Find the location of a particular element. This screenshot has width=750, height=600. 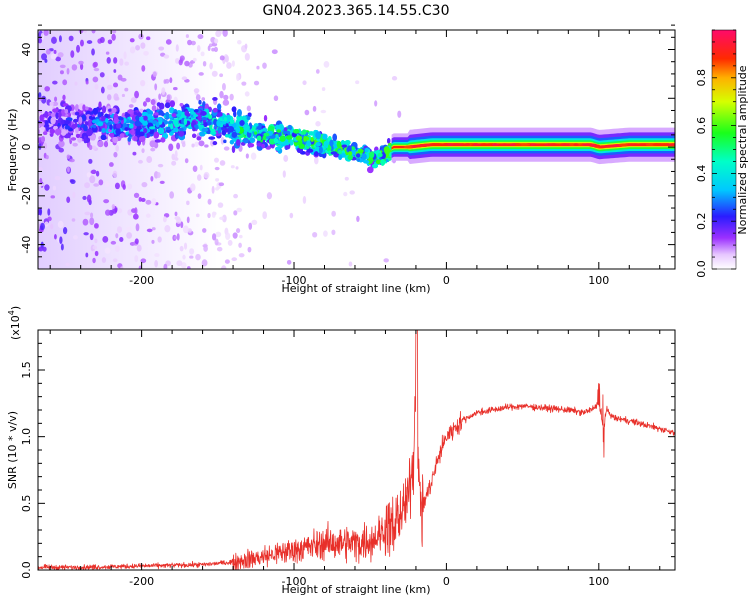

spectrogram-x-axis-label: Height of straight line (km) is located at coordinates (355, 288).